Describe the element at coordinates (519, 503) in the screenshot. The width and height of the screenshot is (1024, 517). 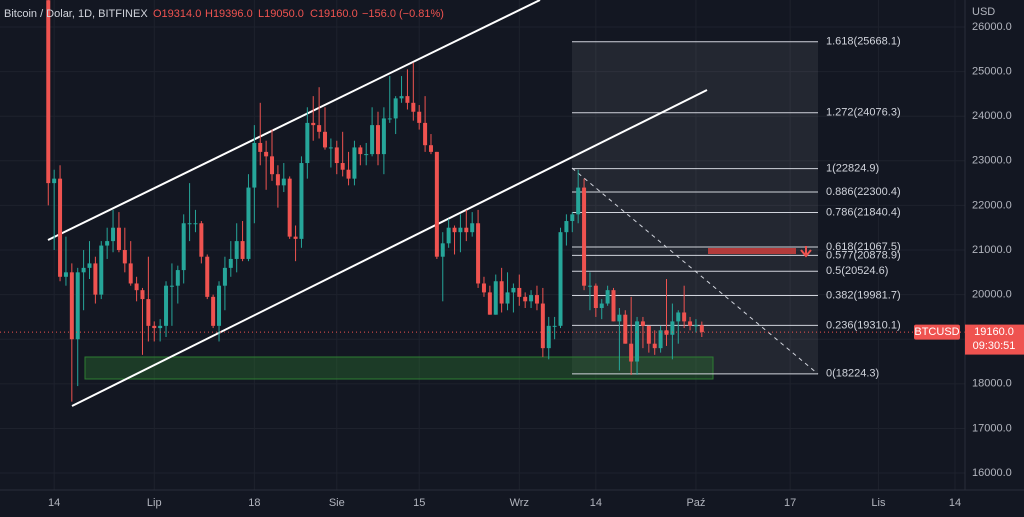
I see `x-tick-label: Wrz` at that location.